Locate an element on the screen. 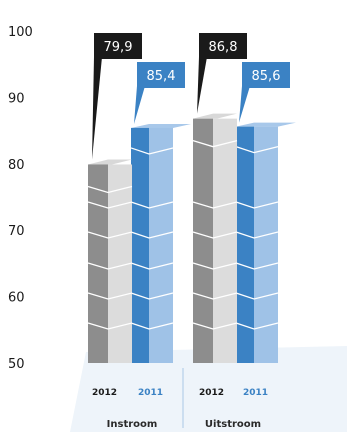  y-axis: 50 60 70 80 90 100 is located at coordinates (20, 198).